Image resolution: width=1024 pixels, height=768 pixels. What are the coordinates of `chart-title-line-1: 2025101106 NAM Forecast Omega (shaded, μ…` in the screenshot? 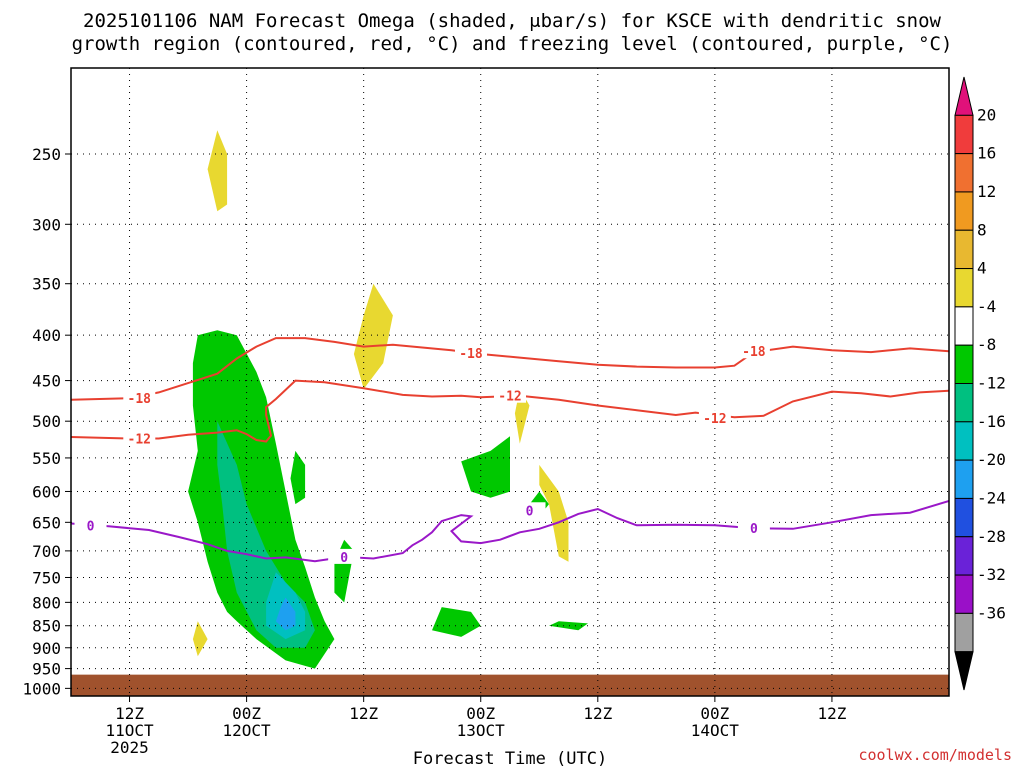 It's located at (512, 21).